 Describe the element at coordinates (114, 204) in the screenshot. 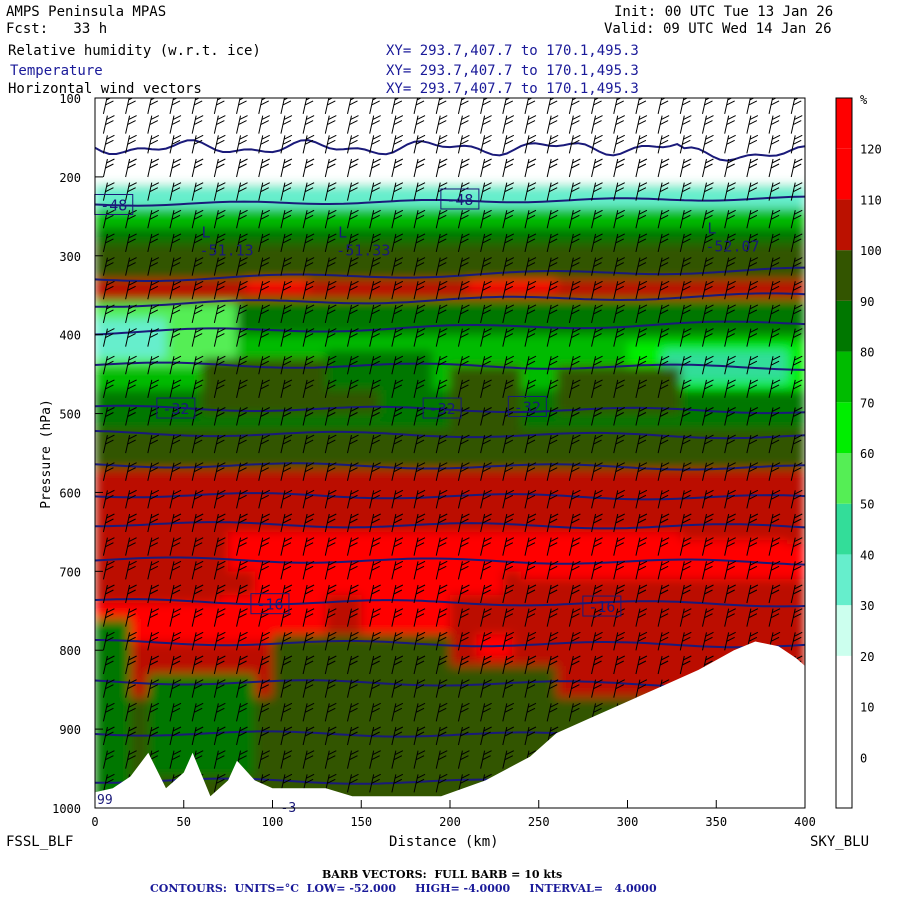

I see `contour-label: -48` at that location.